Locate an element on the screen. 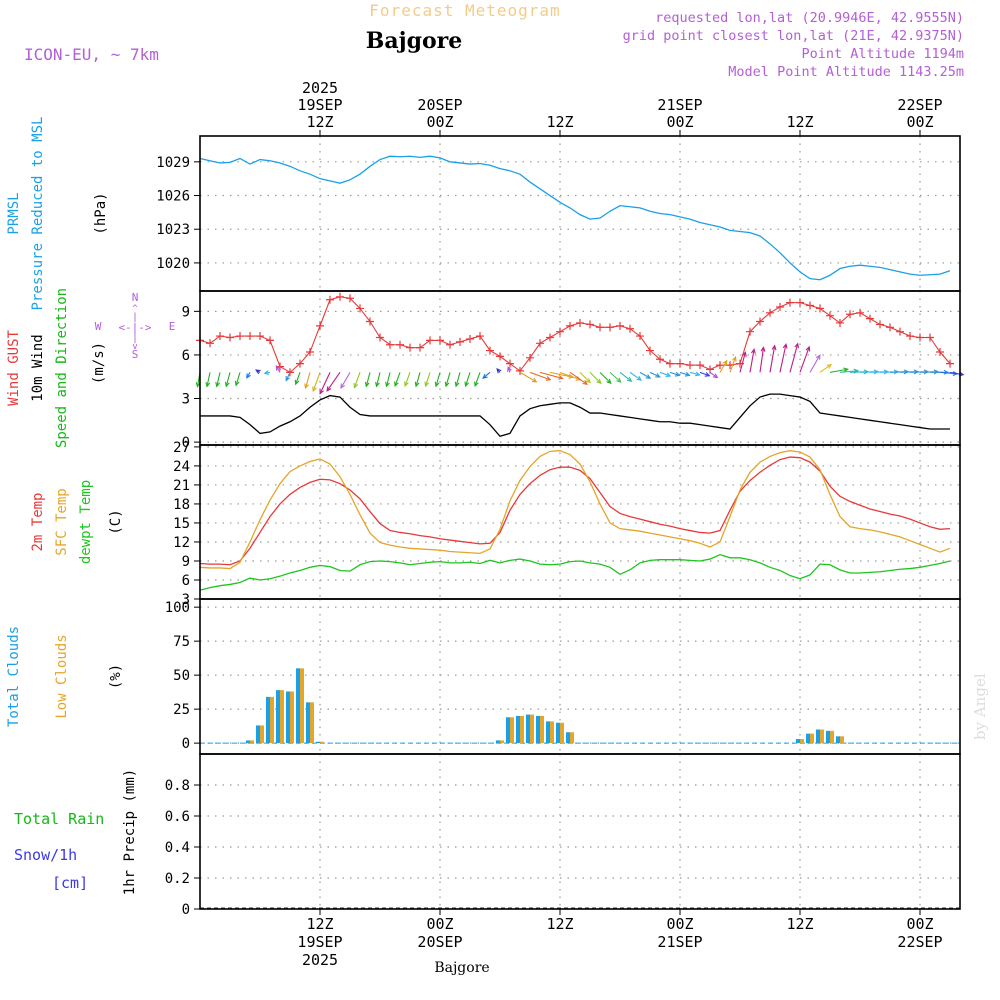 The height and width of the screenshot is (1000, 1000). time-label-top: 21SEP is located at coordinates (679, 105).